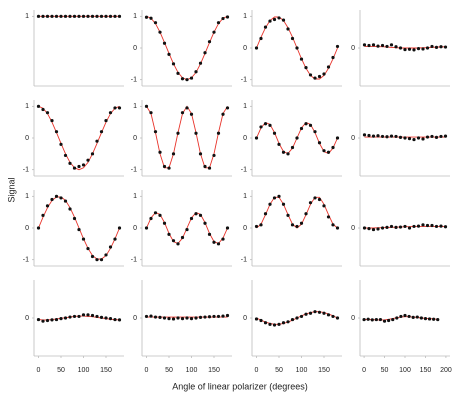 The width and height of the screenshot is (474, 402). I want to click on x-tick-label: 50, so click(385, 370).